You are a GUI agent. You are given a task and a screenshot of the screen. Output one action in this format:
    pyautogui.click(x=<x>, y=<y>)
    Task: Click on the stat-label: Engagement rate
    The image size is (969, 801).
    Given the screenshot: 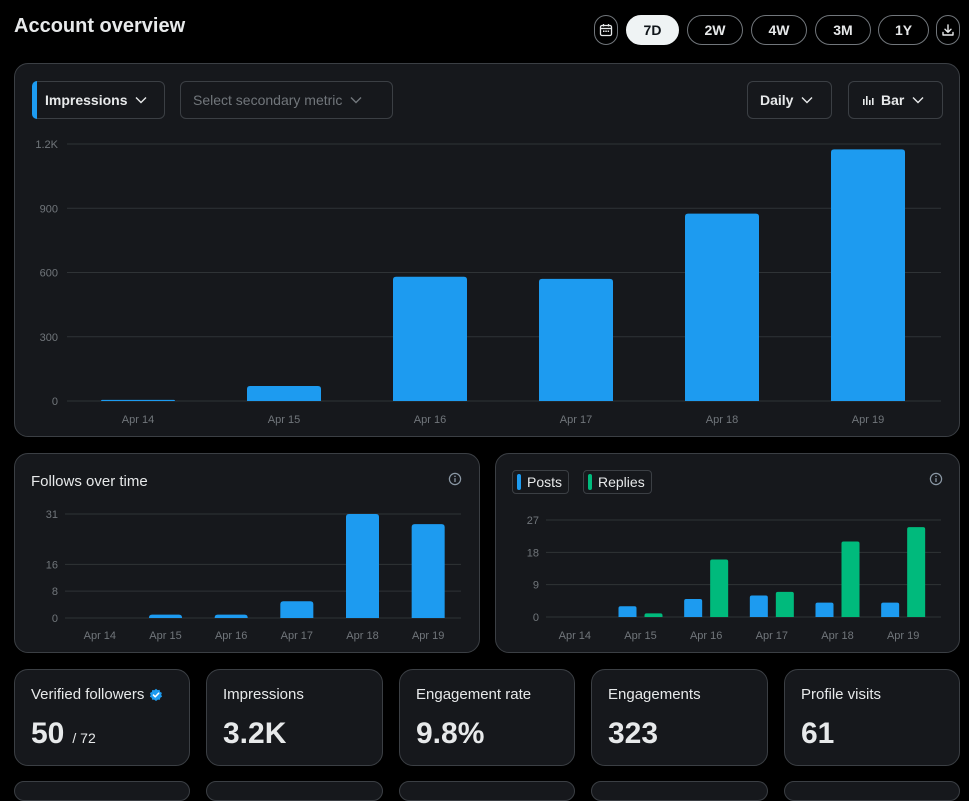 What is the action you would take?
    pyautogui.click(x=474, y=694)
    